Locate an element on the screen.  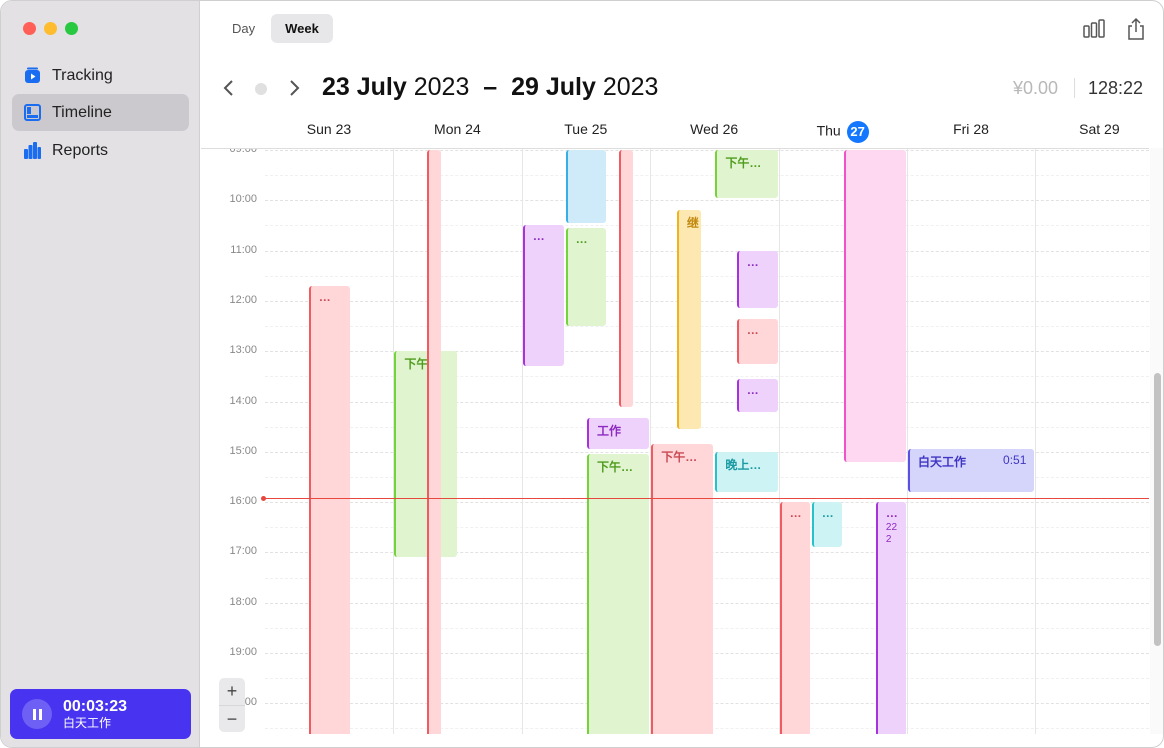
day-number: 25 is located at coordinates (599, 129).